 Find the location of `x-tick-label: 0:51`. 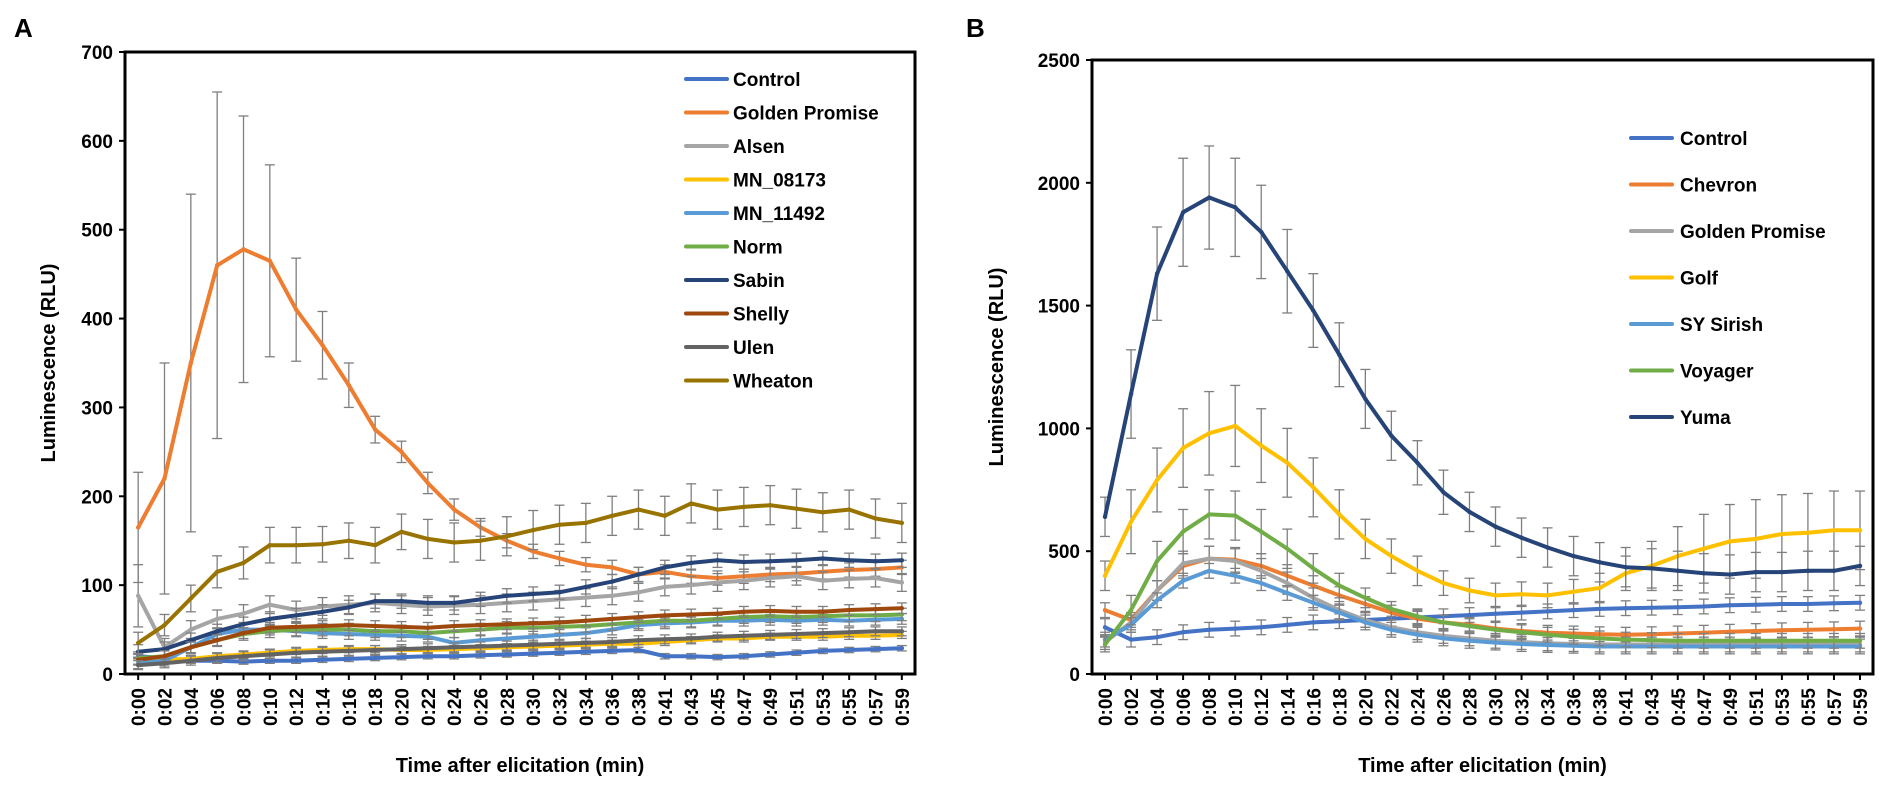

x-tick-label: 0:51 is located at coordinates (1757, 707).